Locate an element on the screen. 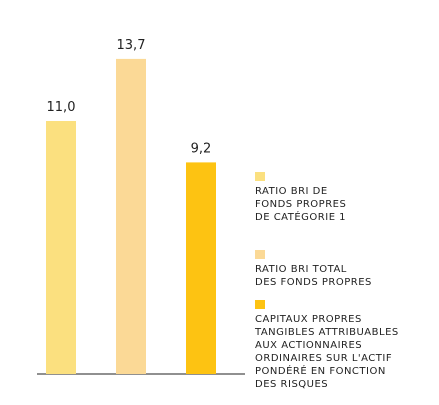  legend-entry: RATIO BRI TOTAL DES FONDS PROPRES is located at coordinates (313, 269).